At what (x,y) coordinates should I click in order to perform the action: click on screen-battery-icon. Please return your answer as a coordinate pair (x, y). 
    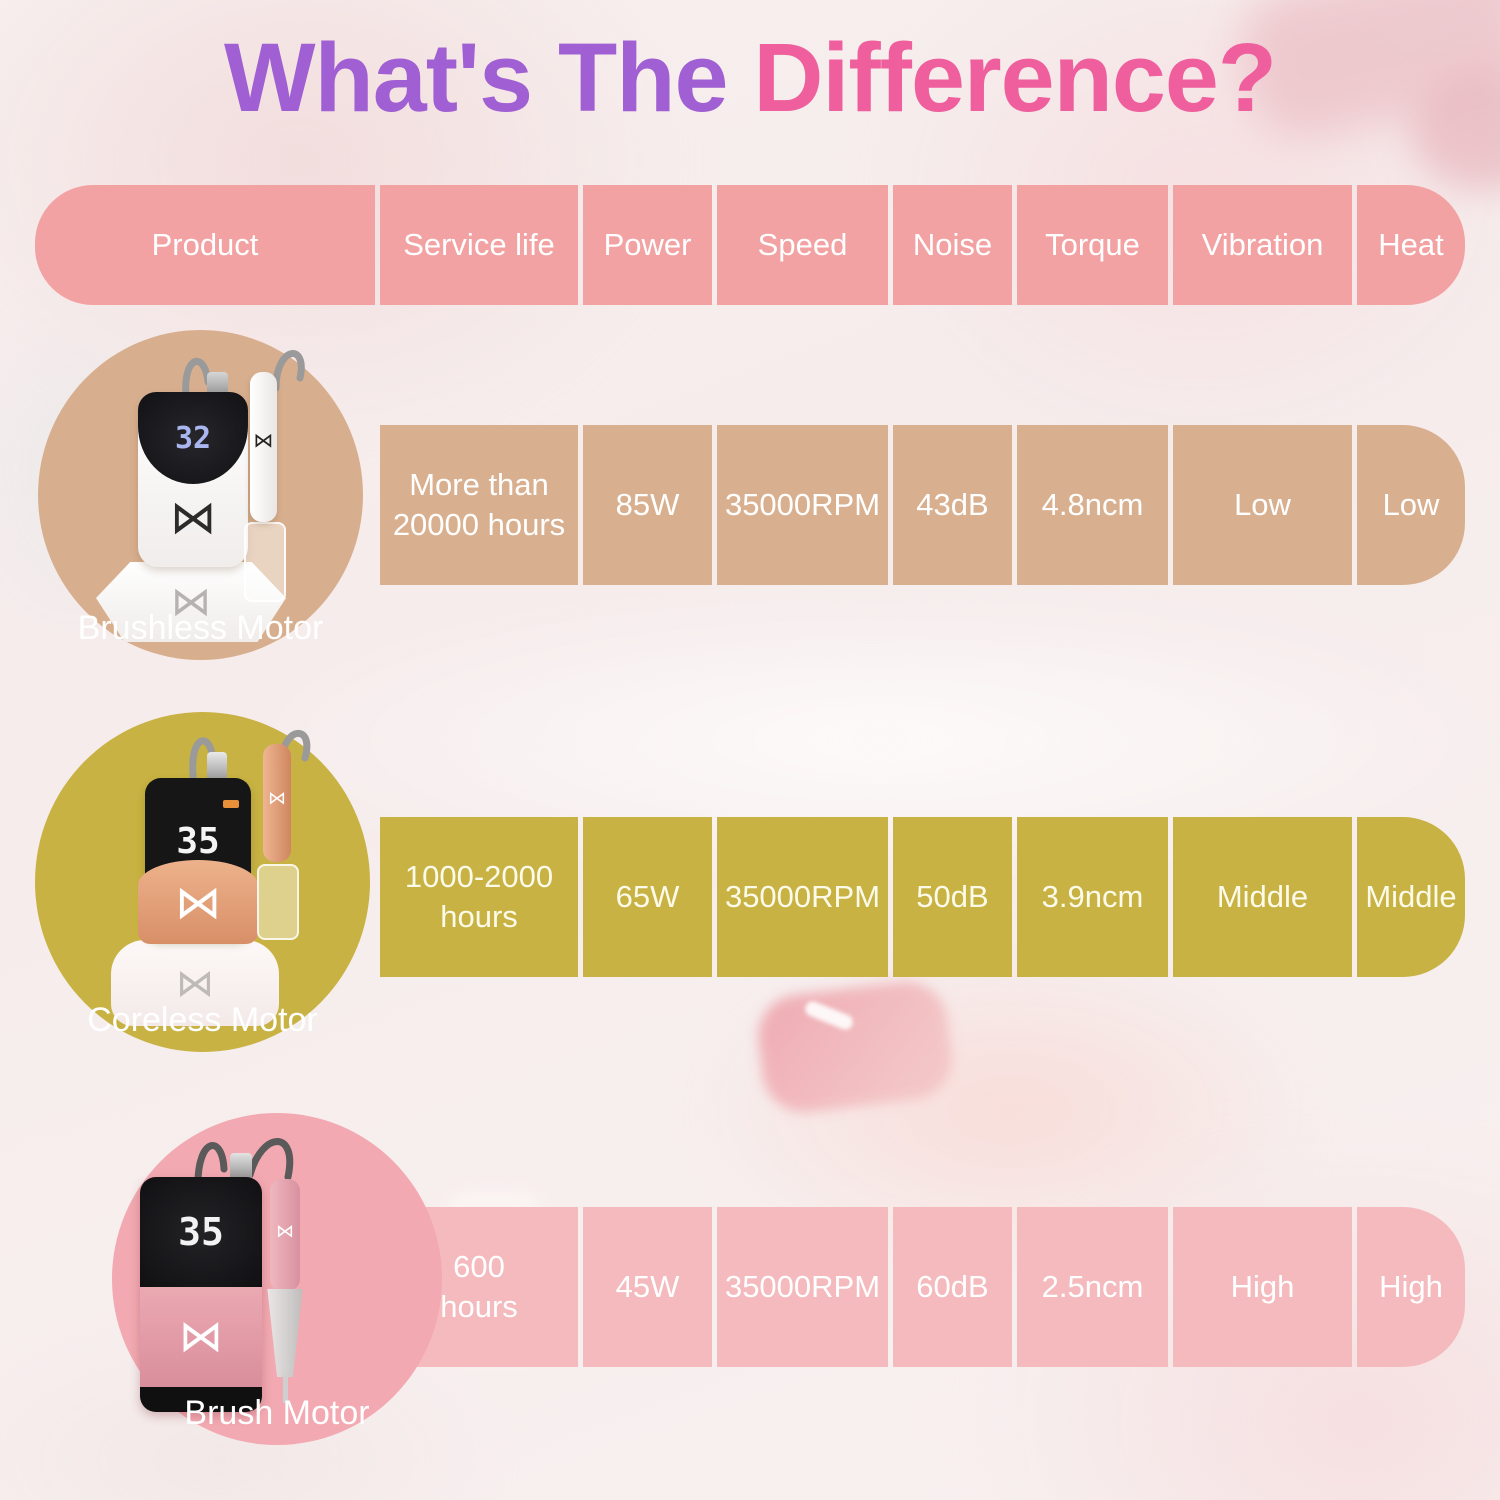
    Looking at the image, I should click on (231, 804).